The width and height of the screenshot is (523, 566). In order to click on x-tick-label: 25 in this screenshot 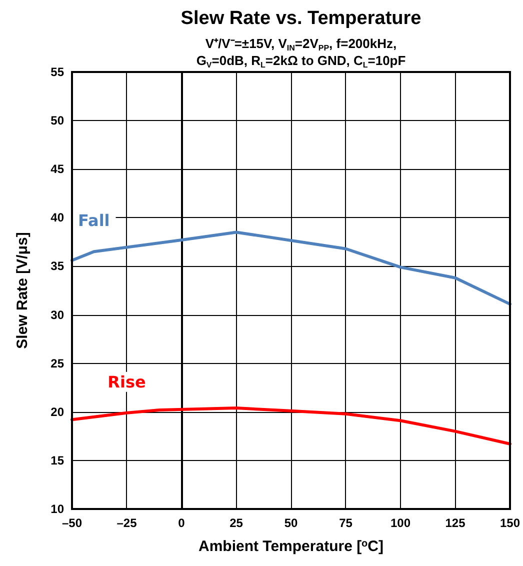, I will do `click(237, 523)`.